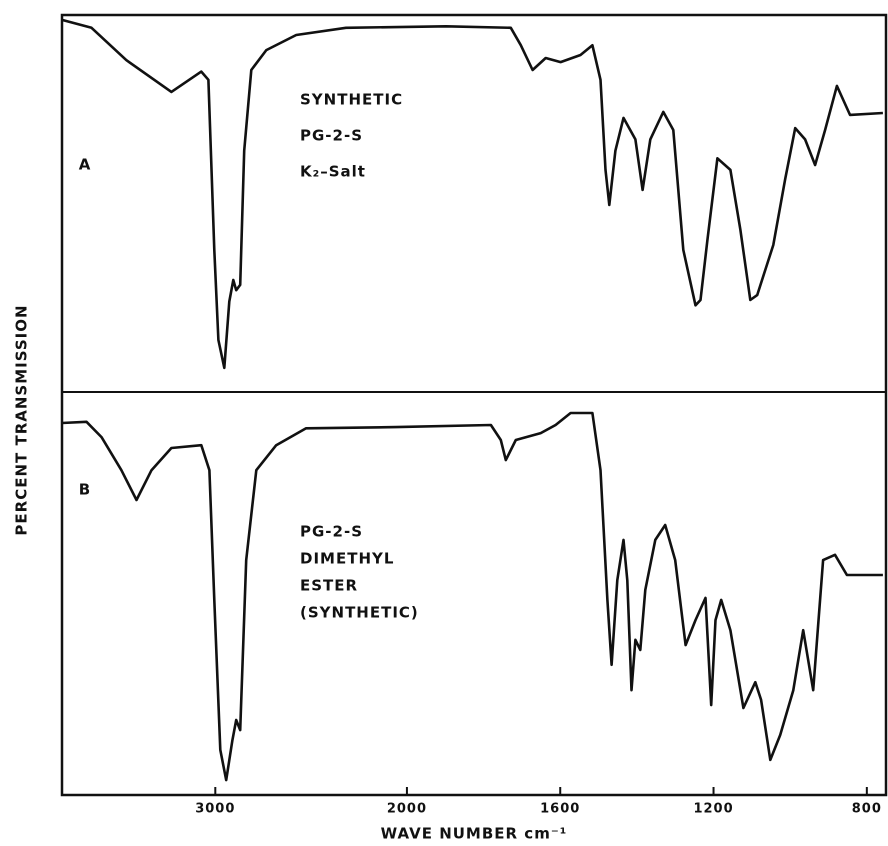 This screenshot has width=888, height=846. Describe the element at coordinates (85, 490) in the screenshot. I see `panel-label: B` at that location.